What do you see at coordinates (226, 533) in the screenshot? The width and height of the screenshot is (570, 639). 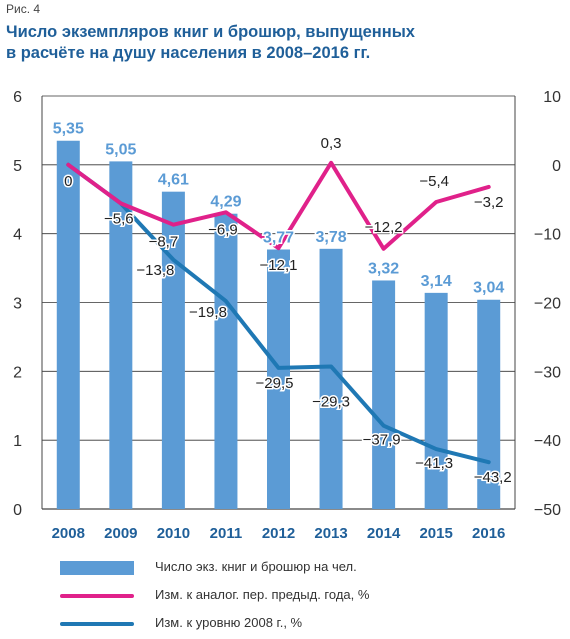 I see `x-tick-label: 2011` at bounding box center [226, 533].